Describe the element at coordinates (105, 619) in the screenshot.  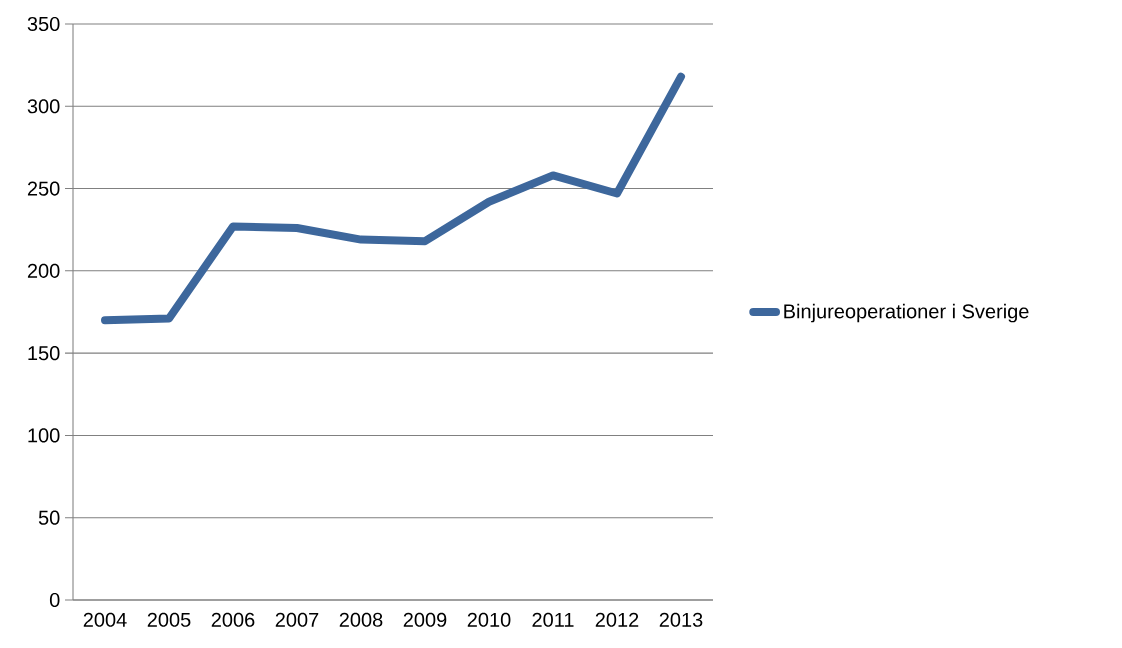
I see `x-tick-label: 2004` at that location.